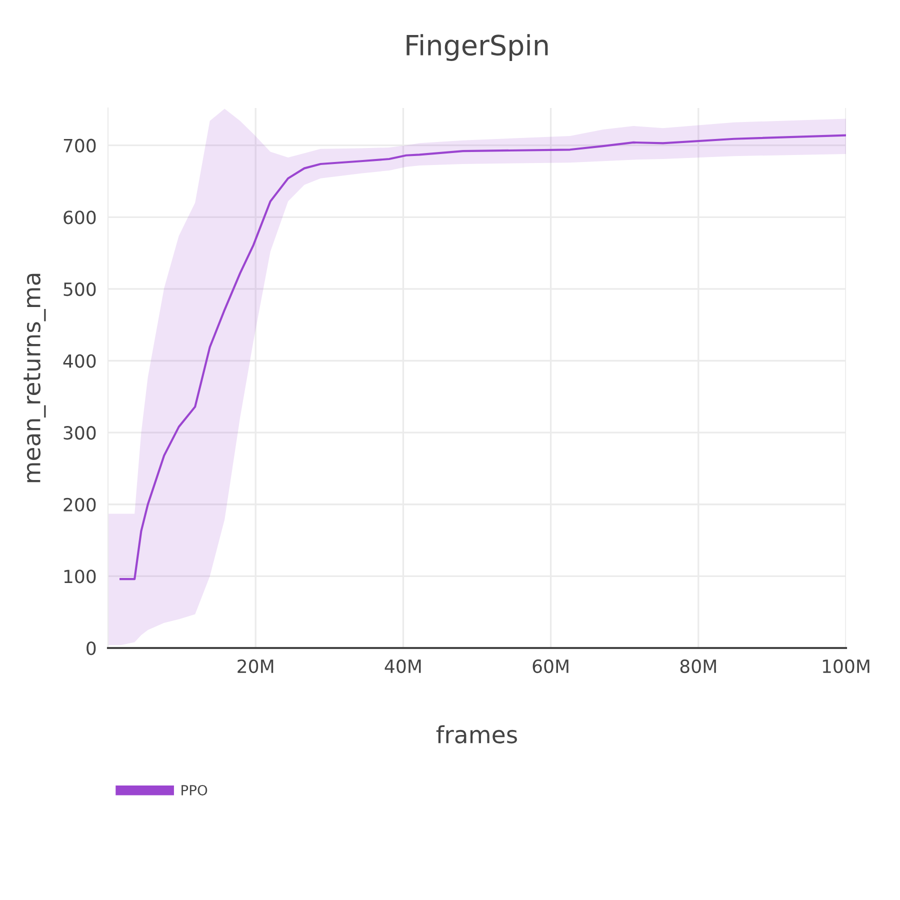  I want to click on x-tick-label: 20M, so click(256, 666).